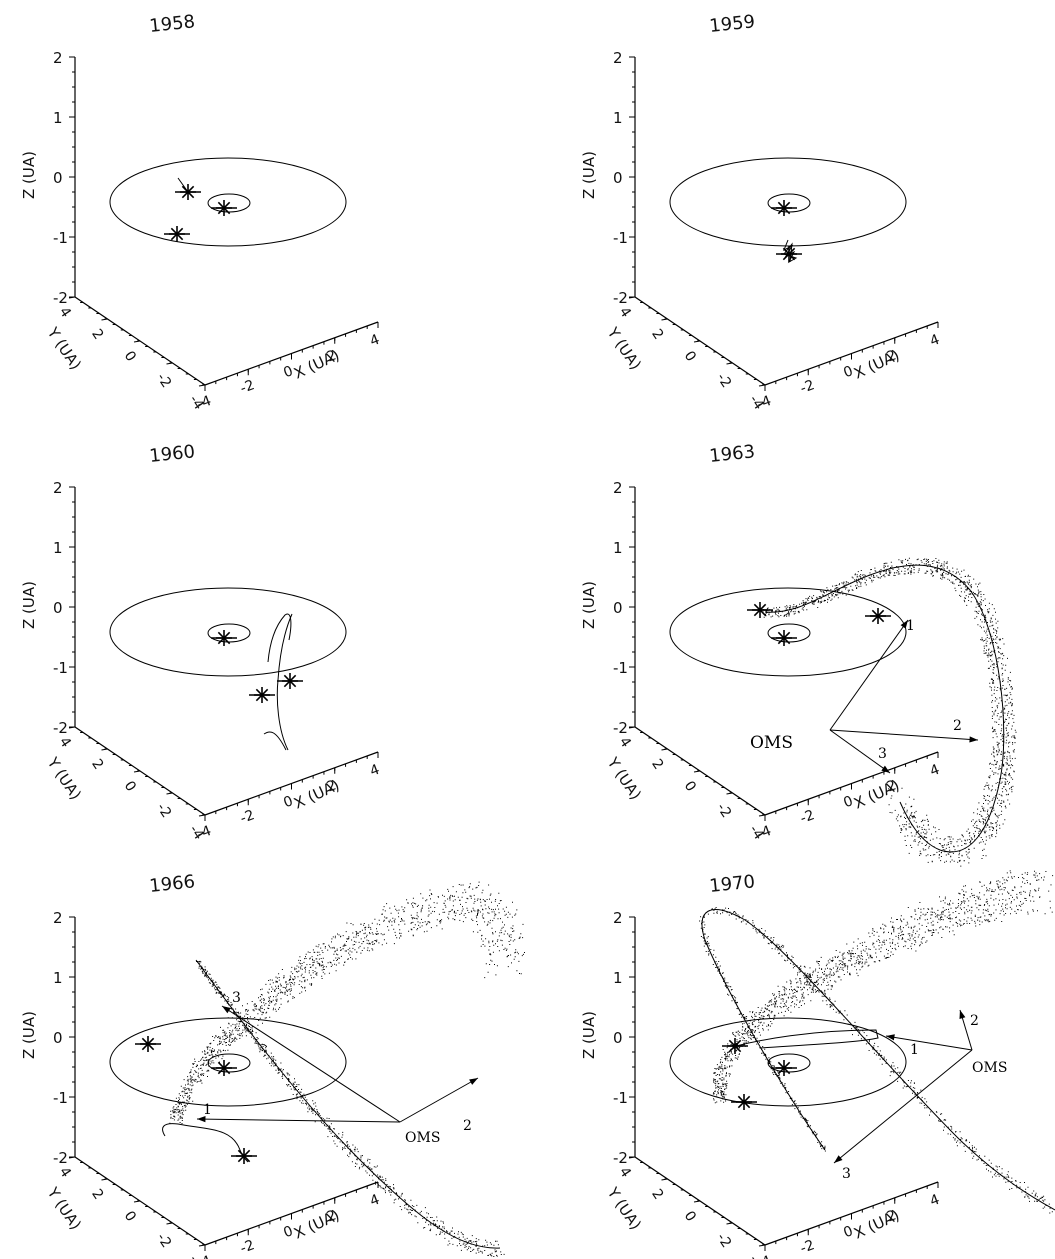 Image resolution: width=1055 pixels, height=1259 pixels. I want to click on panel-title: 1970, so click(732, 884).